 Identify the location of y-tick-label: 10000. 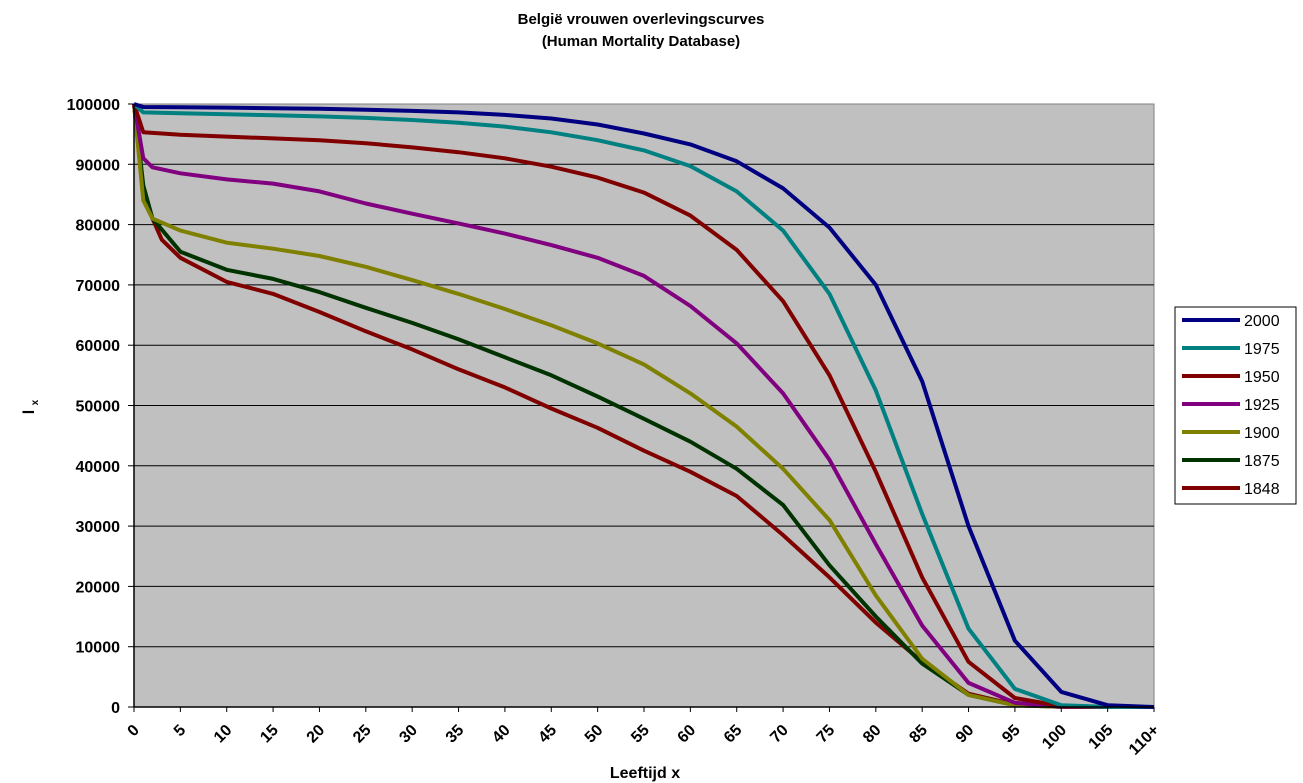
(98, 648).